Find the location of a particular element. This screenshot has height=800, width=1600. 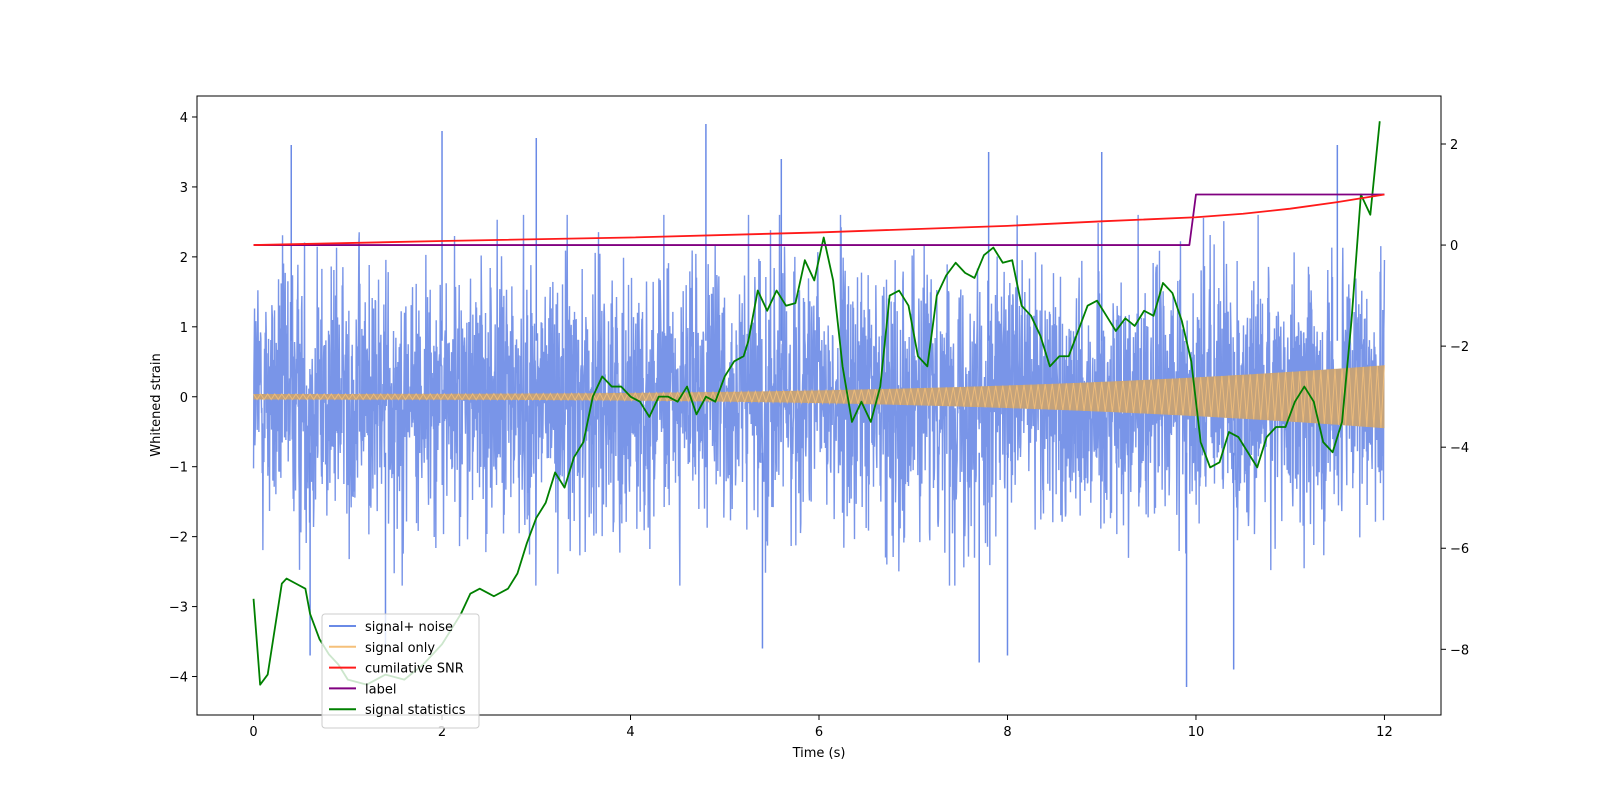

legend-entry: signal only is located at coordinates (400, 648).